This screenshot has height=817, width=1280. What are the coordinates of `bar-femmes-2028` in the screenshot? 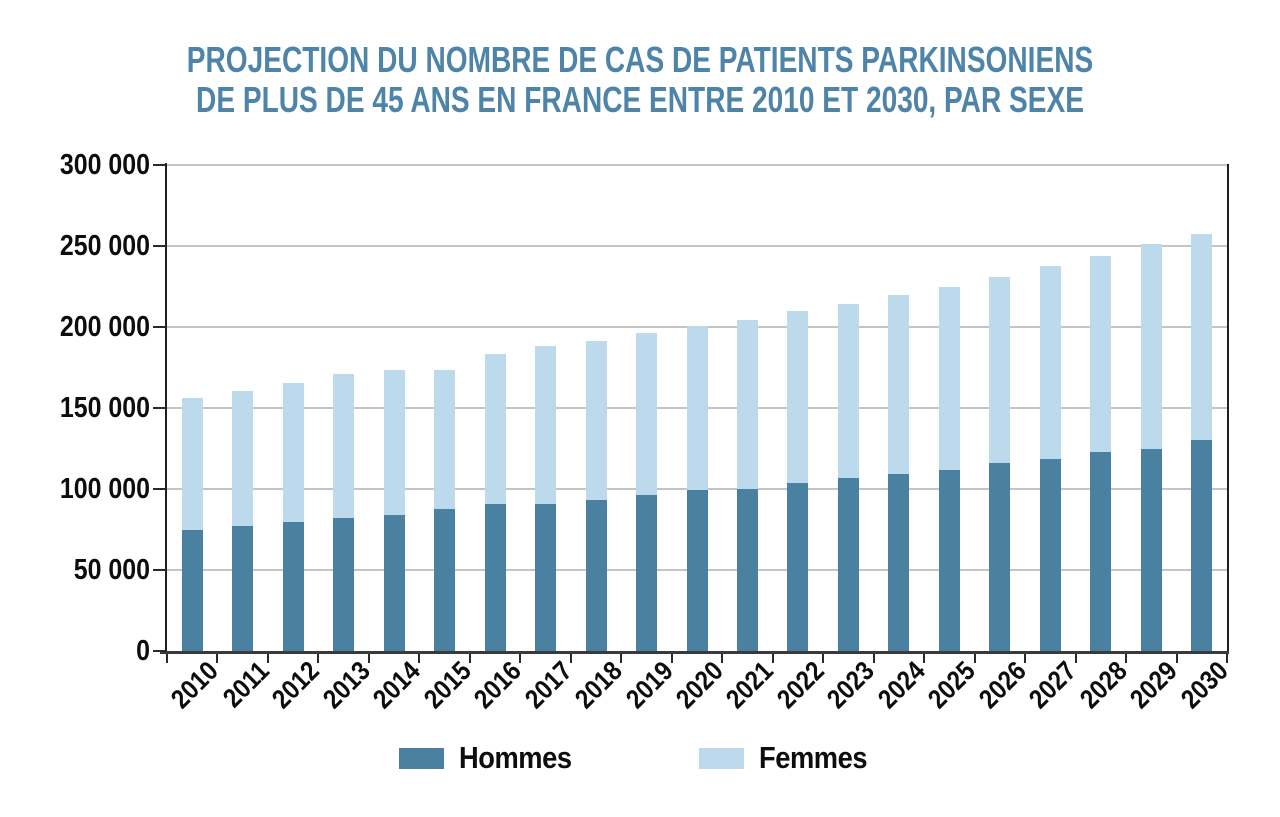 It's located at (1101, 353).